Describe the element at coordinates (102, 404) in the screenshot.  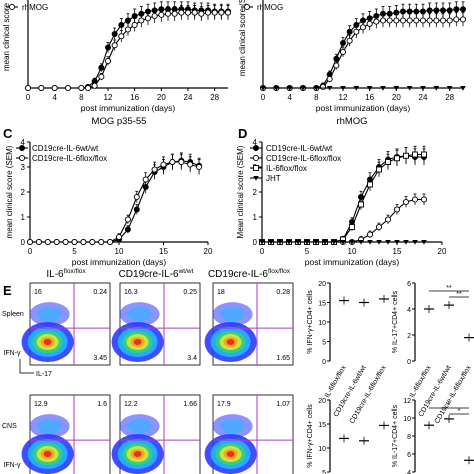
I see `quadrant-upper-right: 1.6` at that location.